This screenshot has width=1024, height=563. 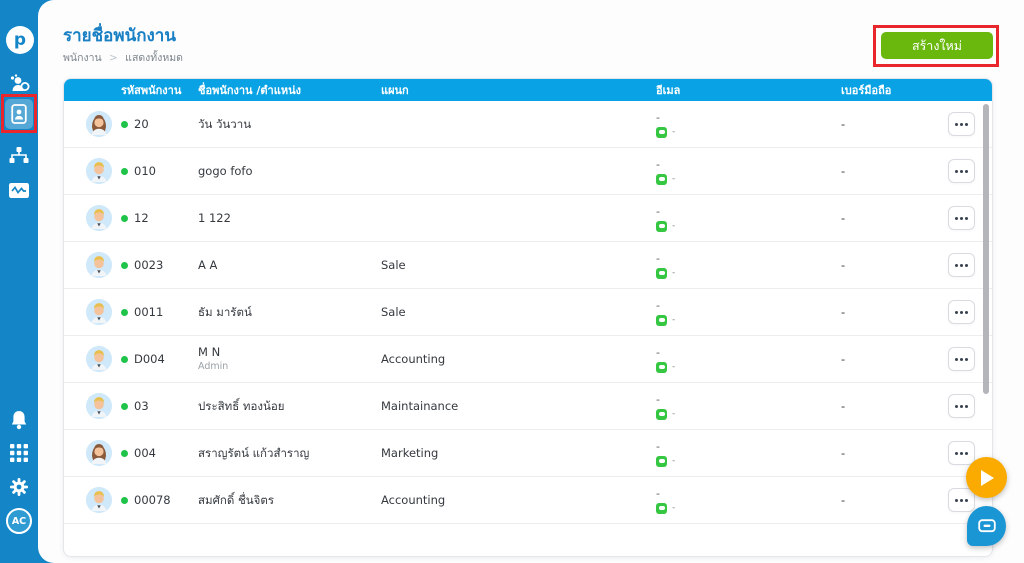 What do you see at coordinates (159, 218) in the screenshot?
I see `employee-code-cell: 12` at bounding box center [159, 218].